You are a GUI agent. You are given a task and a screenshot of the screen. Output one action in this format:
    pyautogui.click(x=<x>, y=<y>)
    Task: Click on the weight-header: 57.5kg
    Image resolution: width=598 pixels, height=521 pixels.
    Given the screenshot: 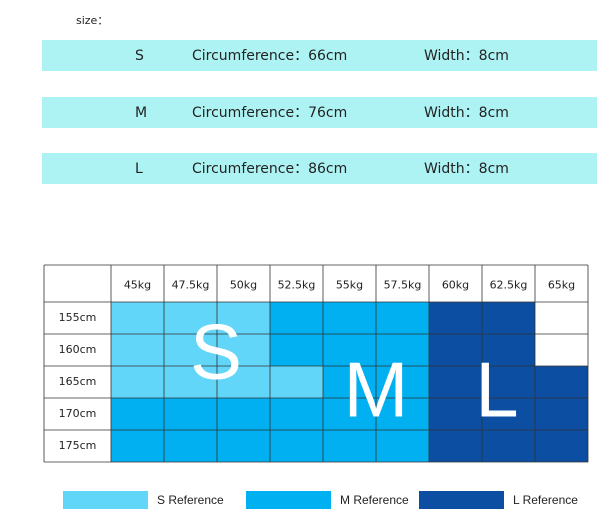 What is the action you would take?
    pyautogui.click(x=403, y=285)
    